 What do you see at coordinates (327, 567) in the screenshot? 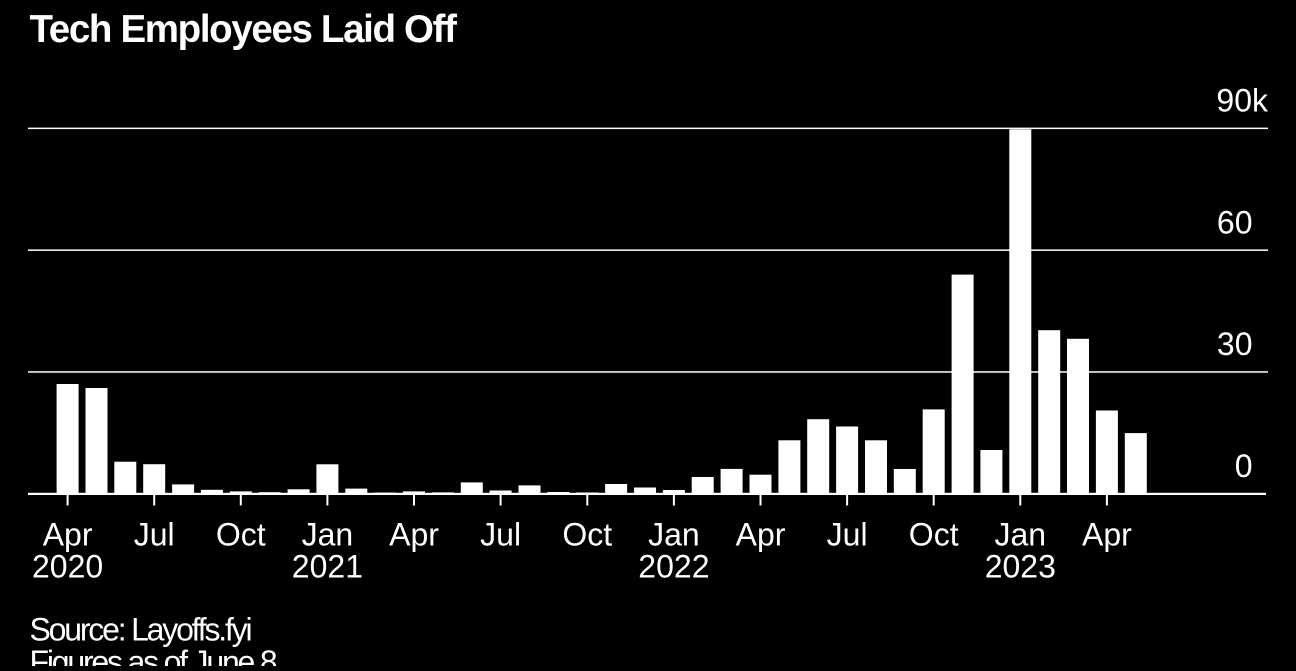
I see `svg-text: 2021` at bounding box center [327, 567].